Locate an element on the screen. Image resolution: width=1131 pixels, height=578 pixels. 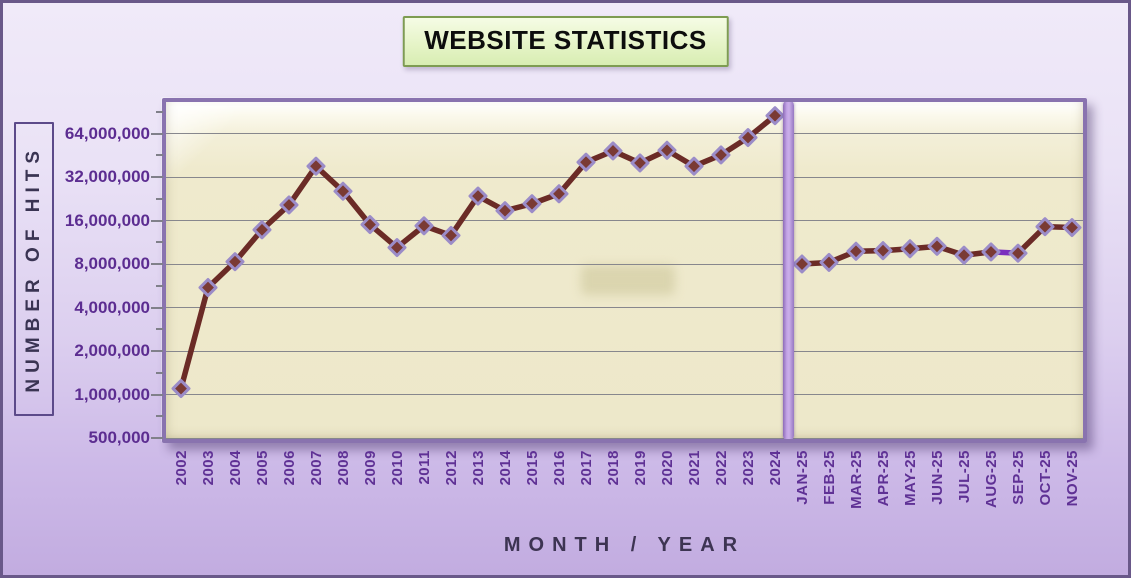
x-tick-label: 2008 is located at coordinates (343, 468).